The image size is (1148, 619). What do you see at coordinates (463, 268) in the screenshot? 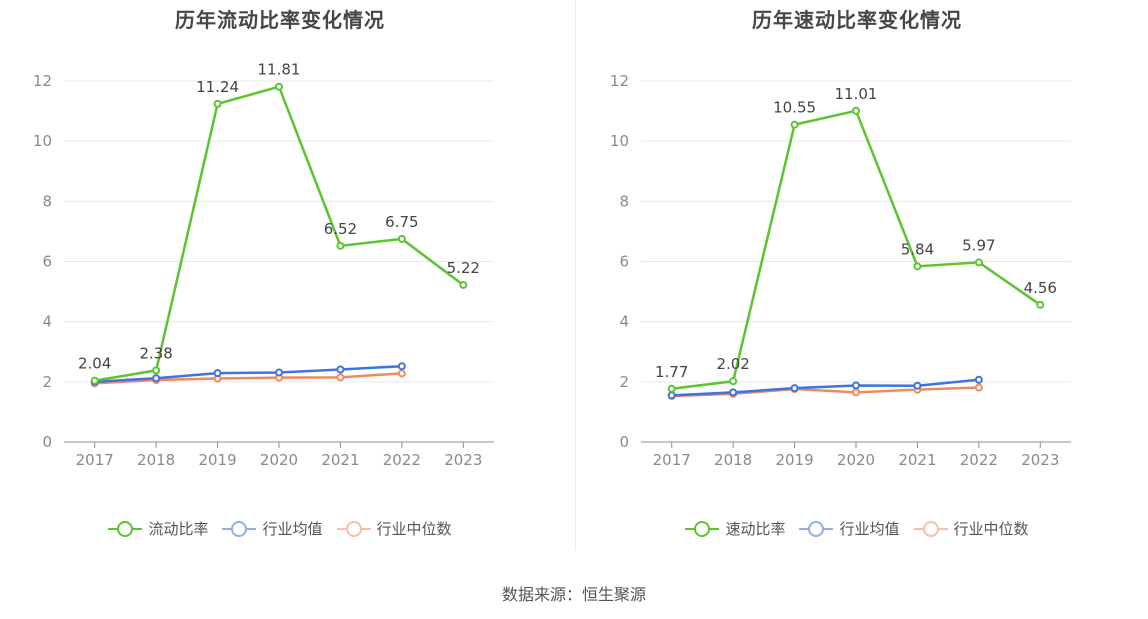
I see `data-label: 5.22` at bounding box center [463, 268].